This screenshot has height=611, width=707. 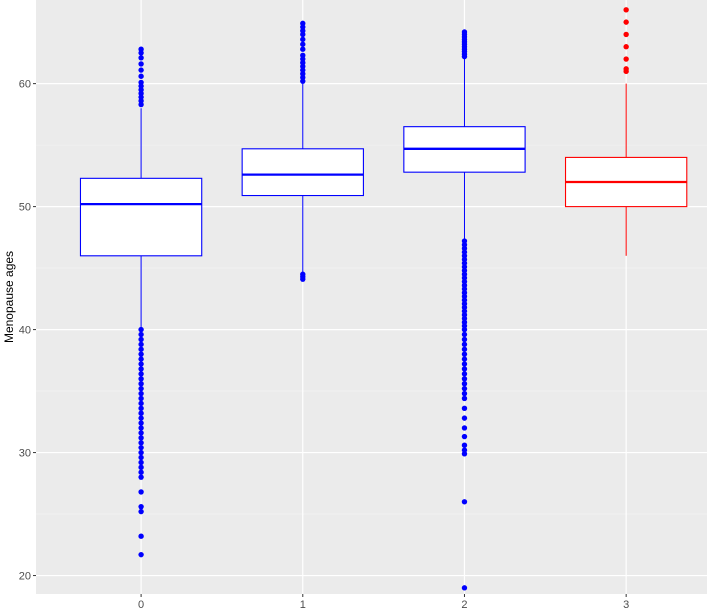 I want to click on y-tick-label: 40, so click(x=25, y=331).